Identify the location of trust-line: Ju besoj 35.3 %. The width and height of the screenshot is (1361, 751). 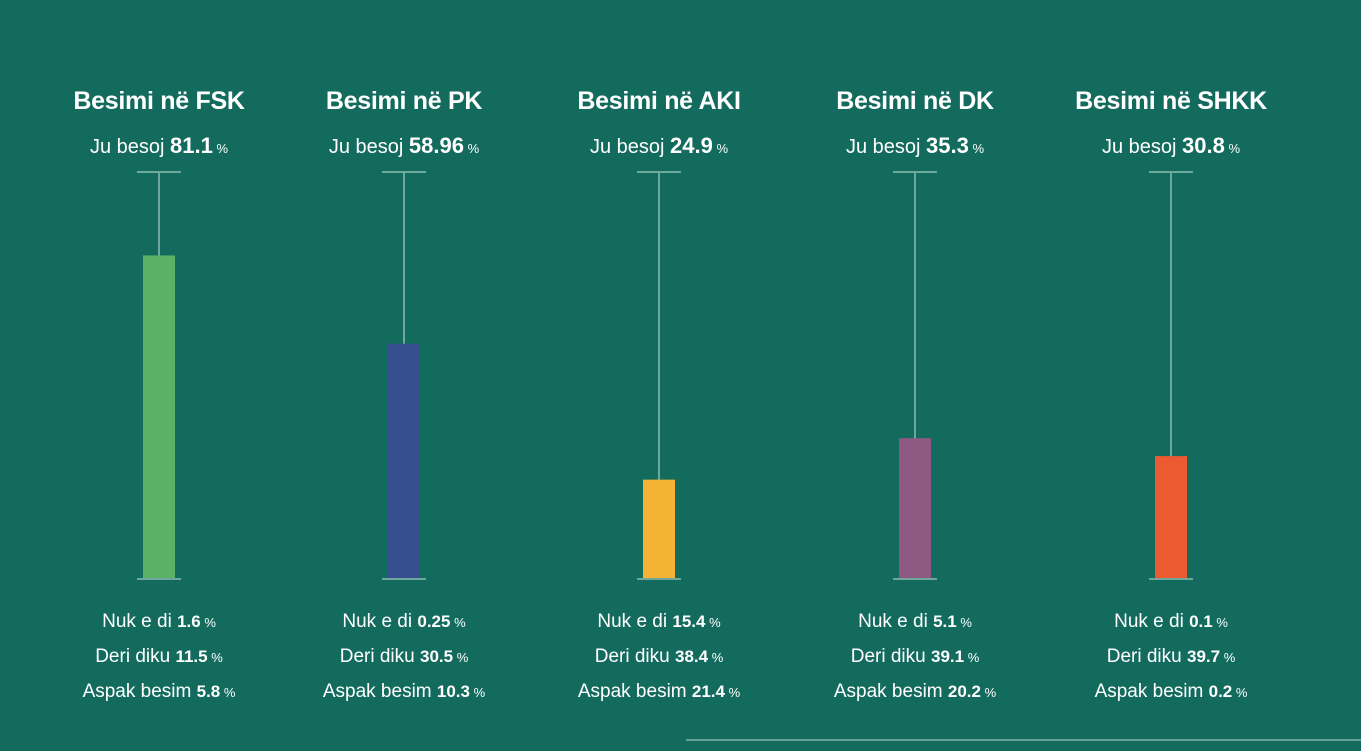
(915, 145).